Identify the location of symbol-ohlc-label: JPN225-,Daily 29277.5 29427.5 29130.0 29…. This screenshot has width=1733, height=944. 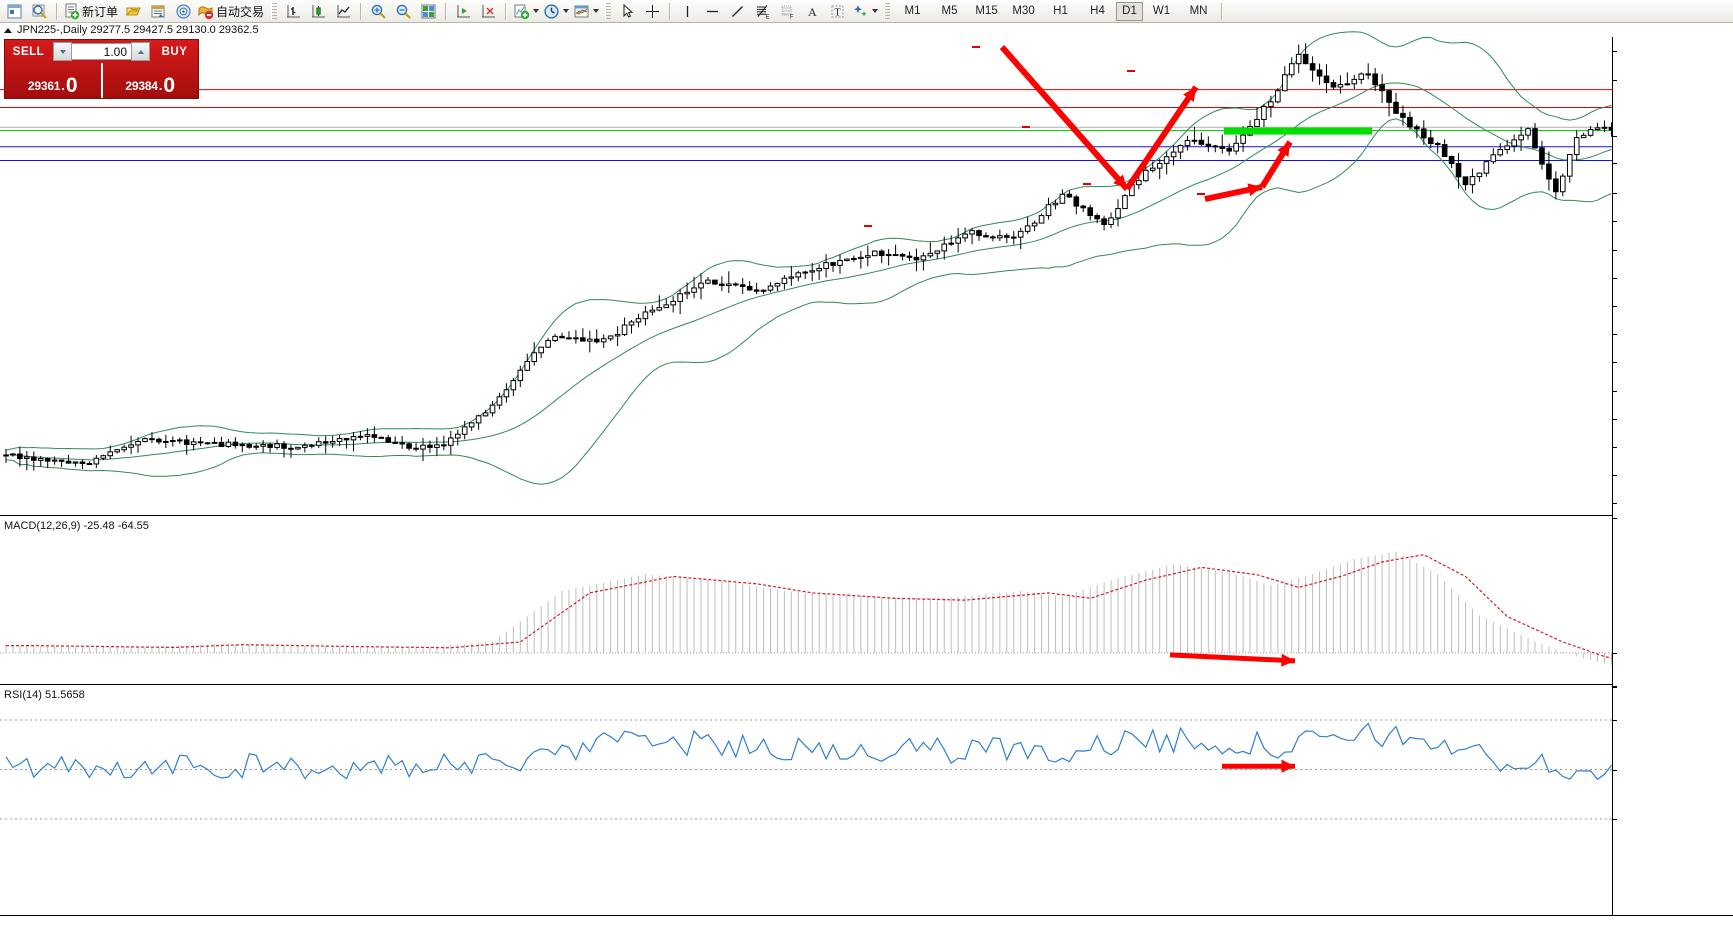
(138, 30).